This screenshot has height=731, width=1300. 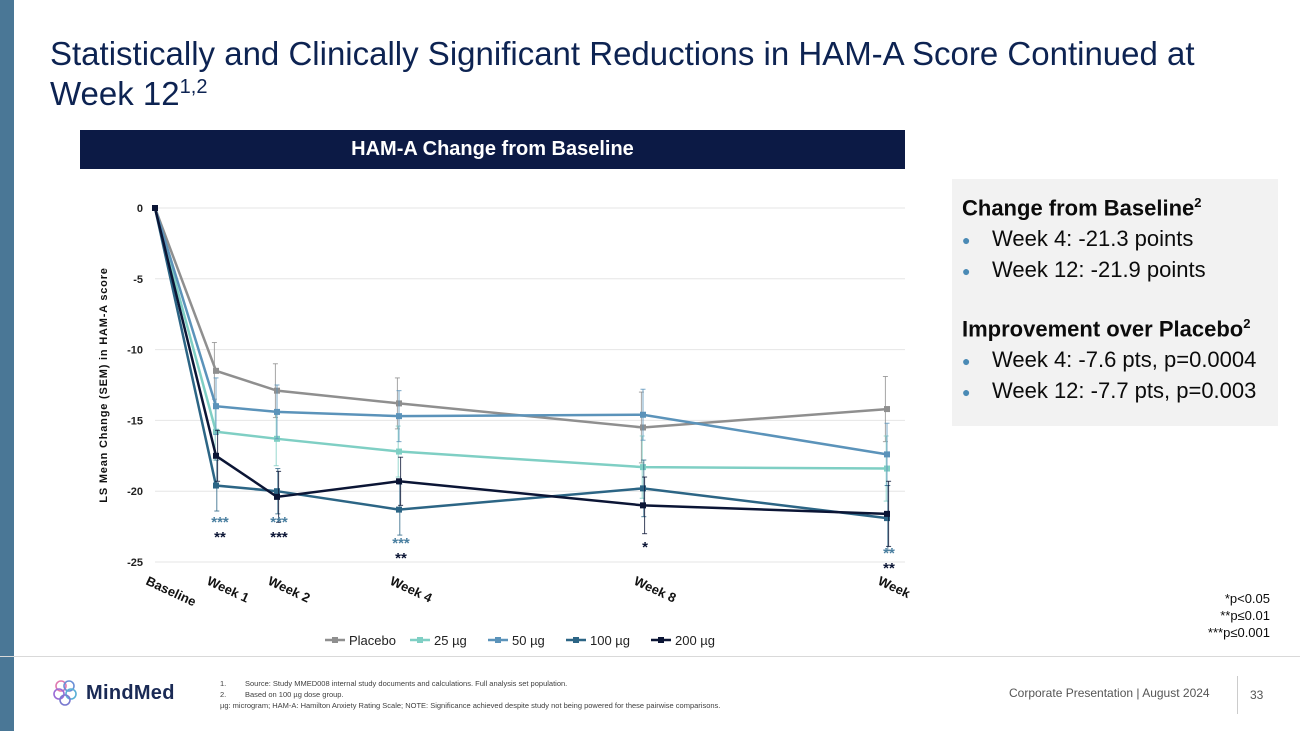 I want to click on footer-separator, so click(x=1237, y=695).